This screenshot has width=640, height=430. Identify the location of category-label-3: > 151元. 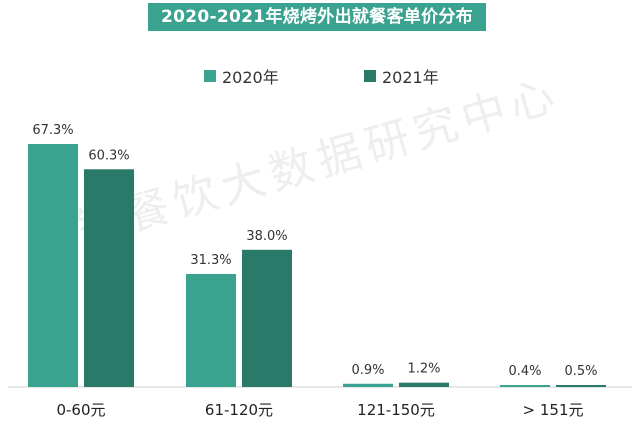
(553, 410).